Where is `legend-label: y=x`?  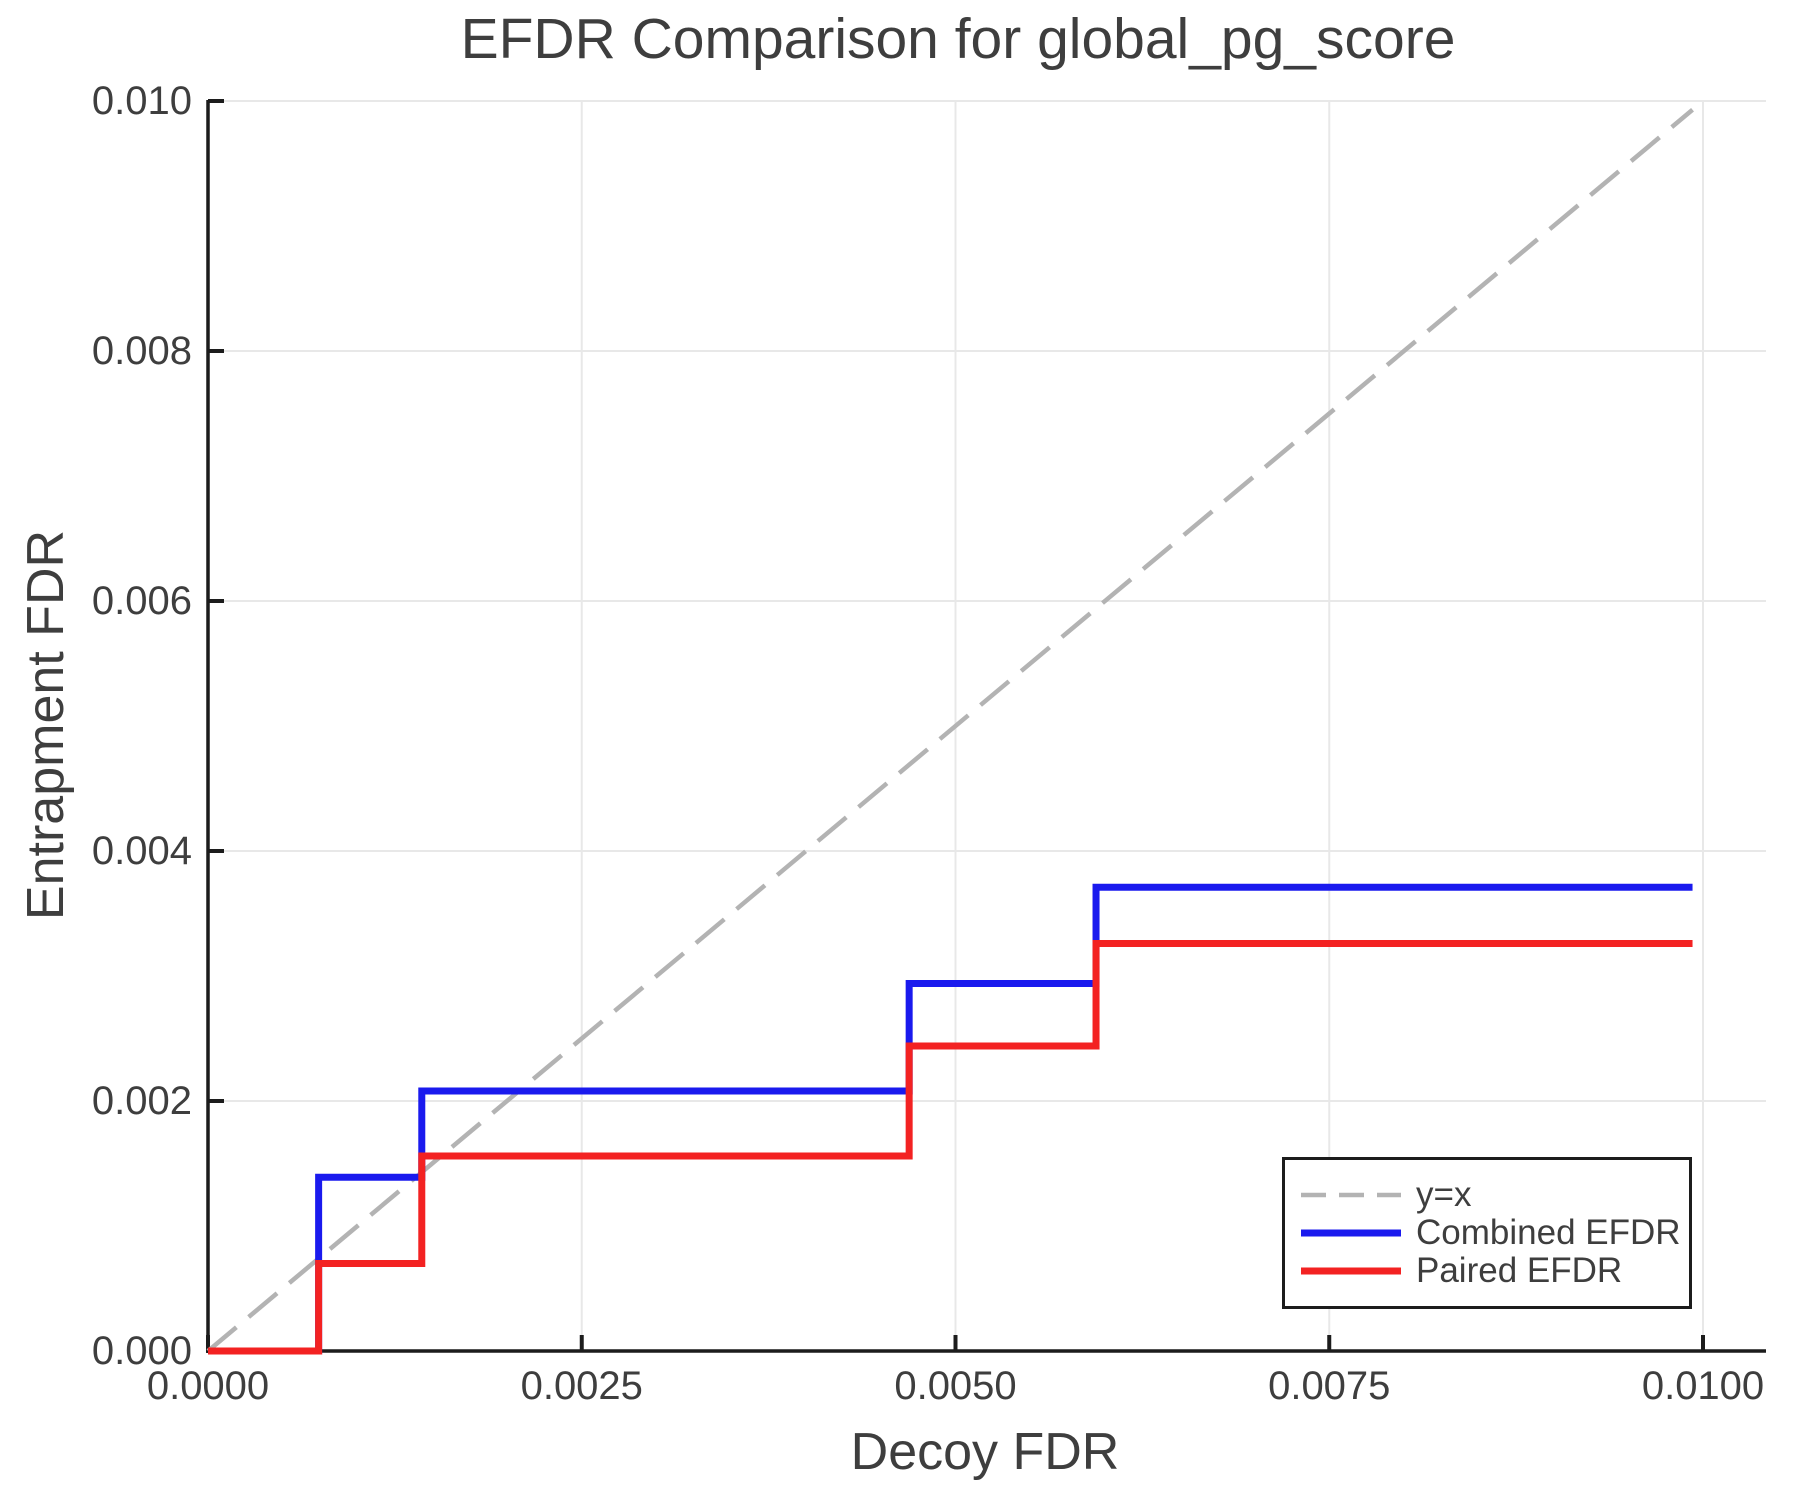
legend-label: y=x is located at coordinates (1444, 1194).